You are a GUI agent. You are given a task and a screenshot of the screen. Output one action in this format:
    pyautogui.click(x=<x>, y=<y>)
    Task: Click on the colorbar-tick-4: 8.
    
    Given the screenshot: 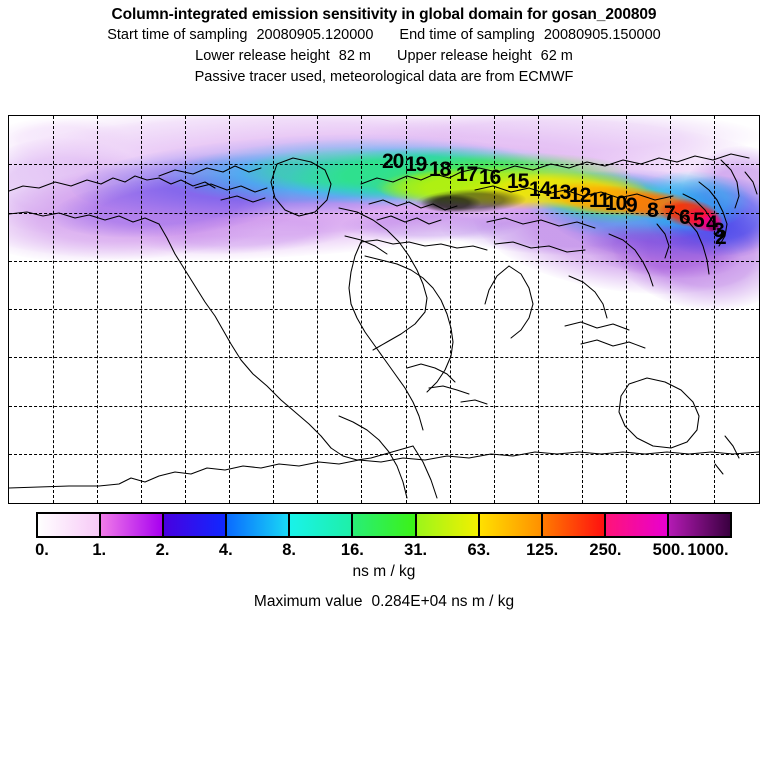 What is the action you would take?
    pyautogui.click(x=289, y=550)
    